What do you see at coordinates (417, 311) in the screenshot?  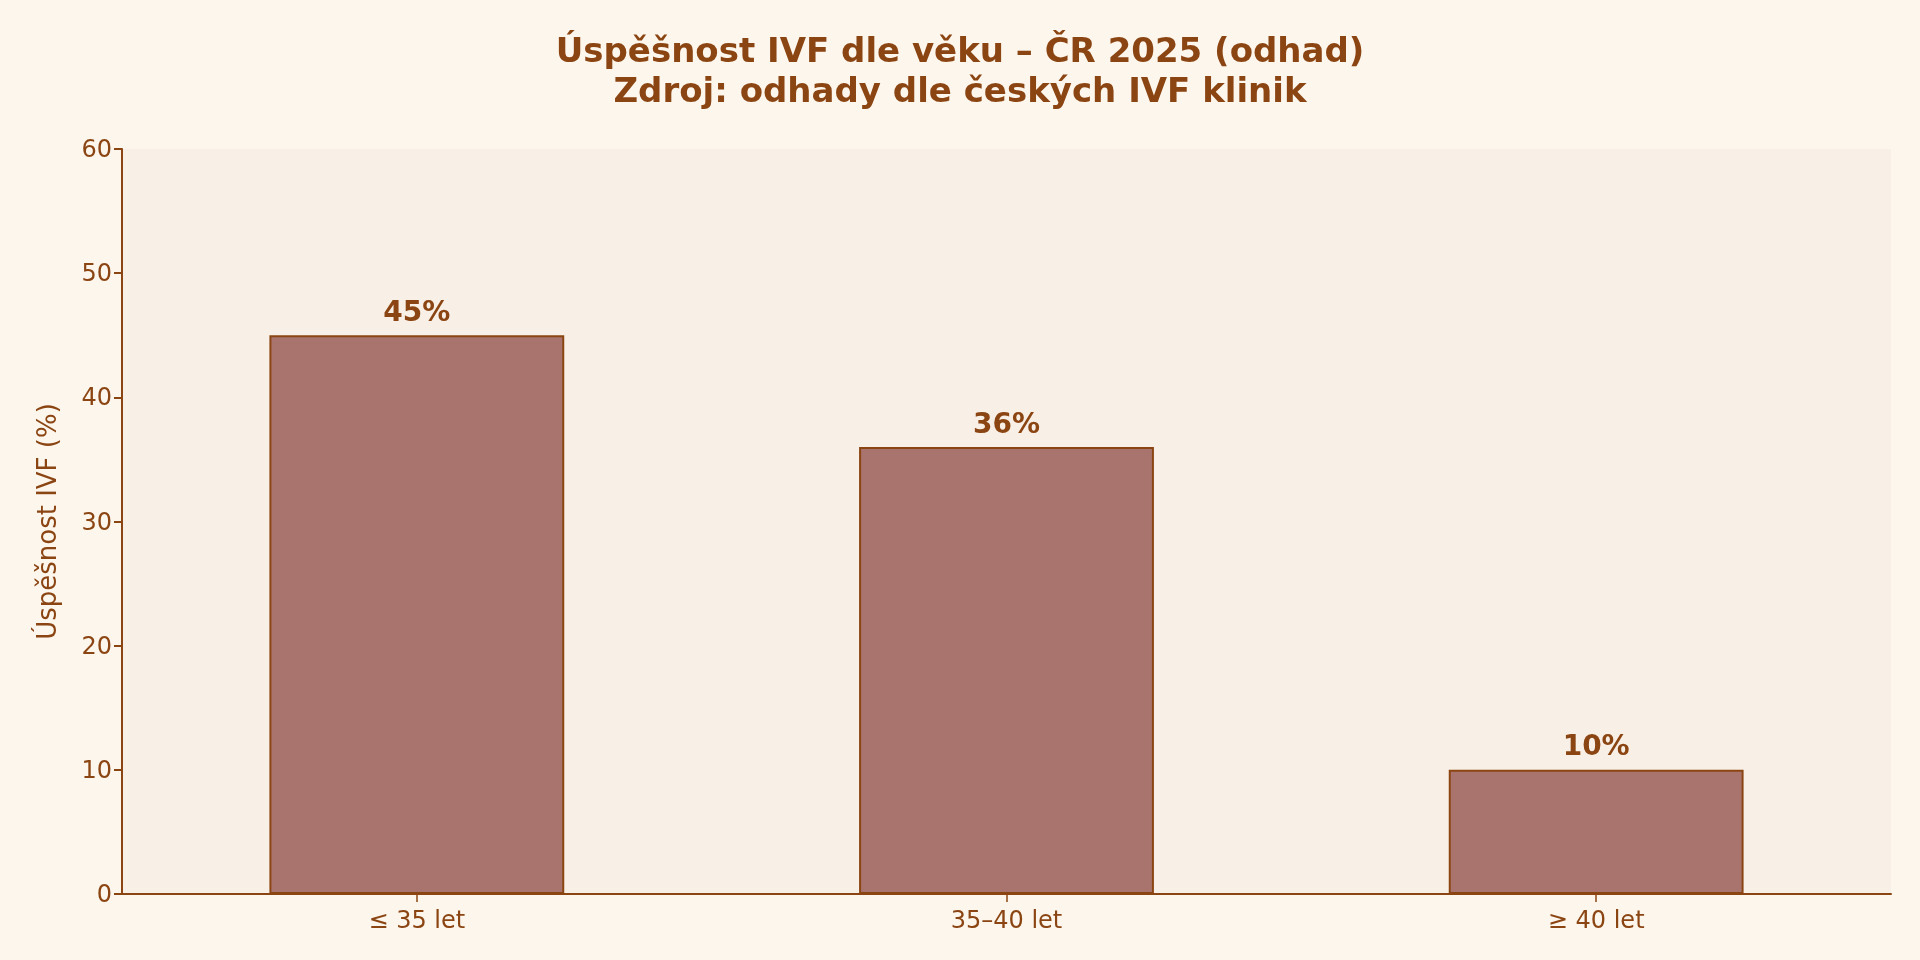 I see `data-label: 45%` at bounding box center [417, 311].